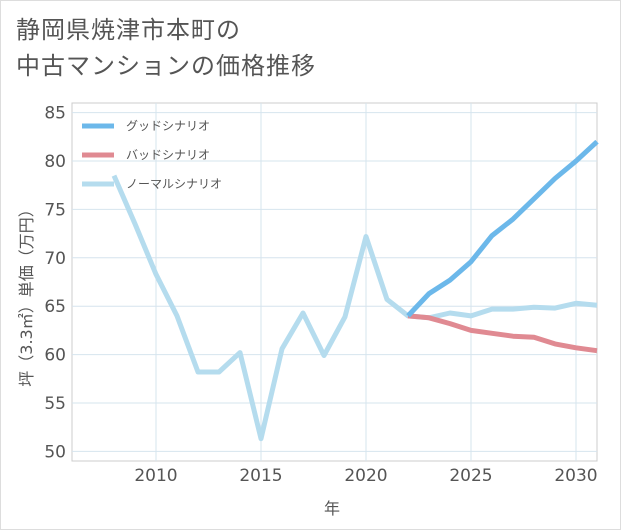  Describe the element at coordinates (168, 126) in the screenshot. I see `legend-label-0: グッドシナリオ` at that location.